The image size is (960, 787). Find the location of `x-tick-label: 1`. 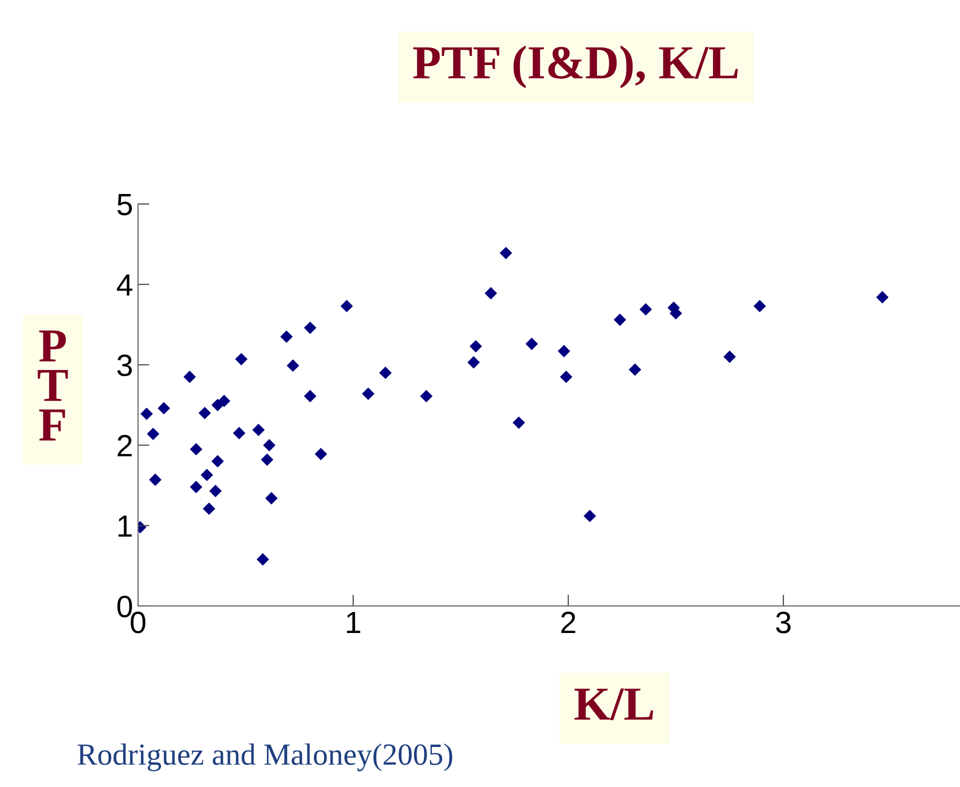

x-tick-label: 1 is located at coordinates (353, 622).